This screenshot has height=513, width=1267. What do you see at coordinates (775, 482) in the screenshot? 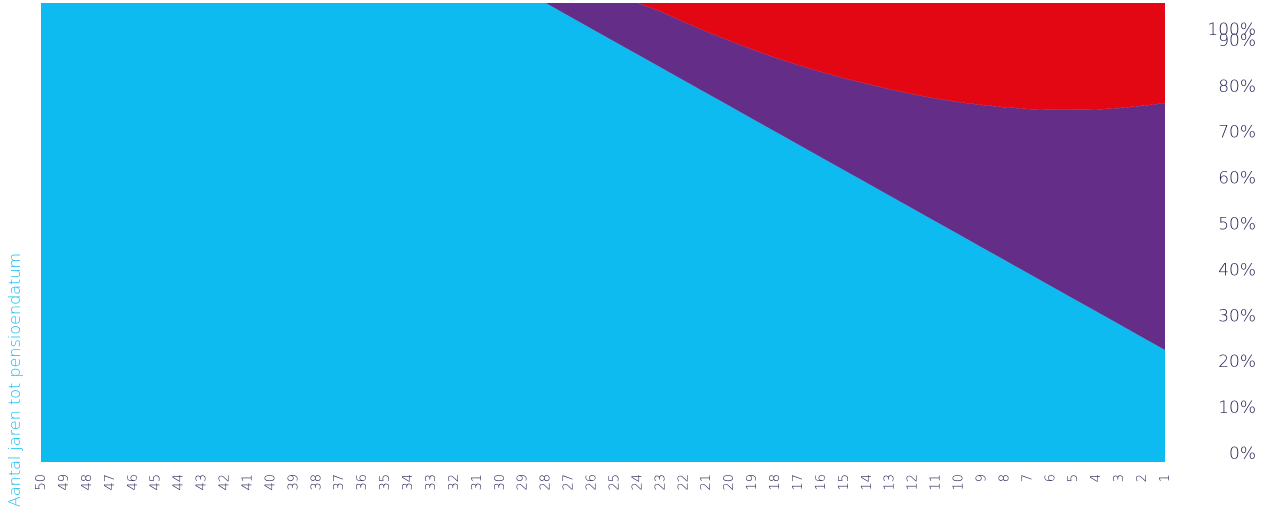
I see `x-tick-label: 18` at bounding box center [775, 482].